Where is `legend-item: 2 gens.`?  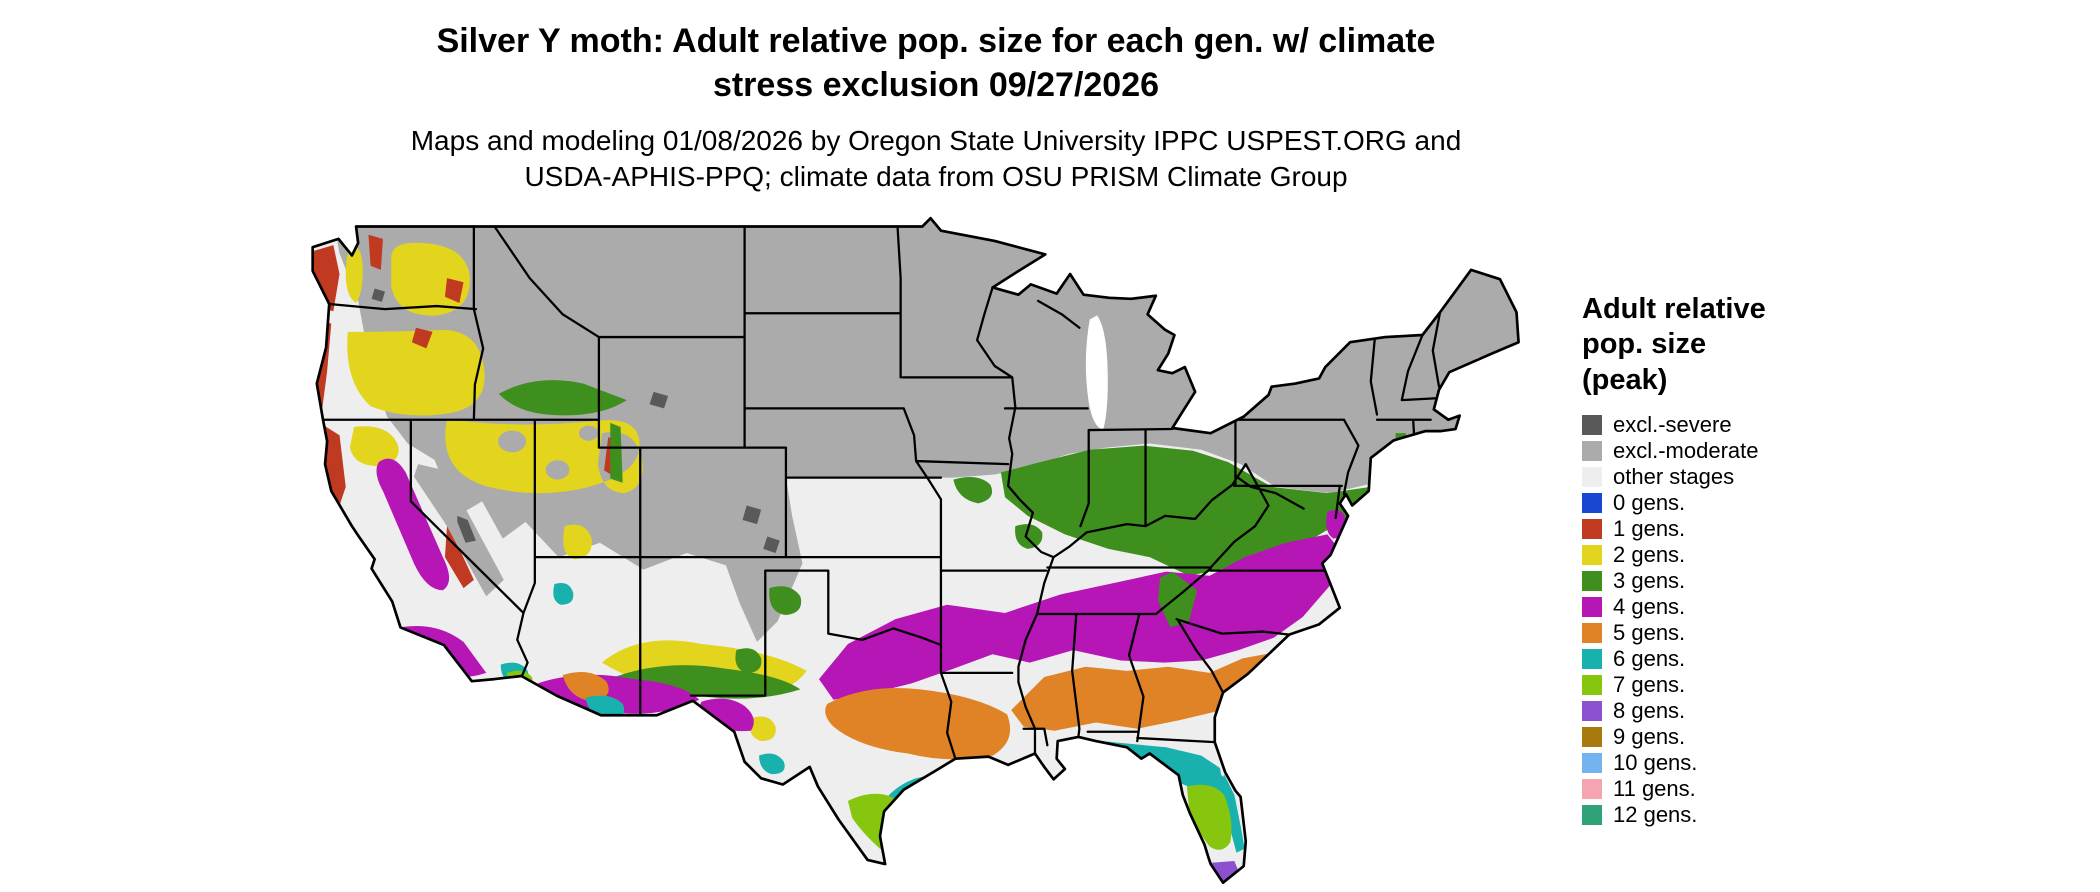
legend-item: 2 gens. is located at coordinates (1782, 555).